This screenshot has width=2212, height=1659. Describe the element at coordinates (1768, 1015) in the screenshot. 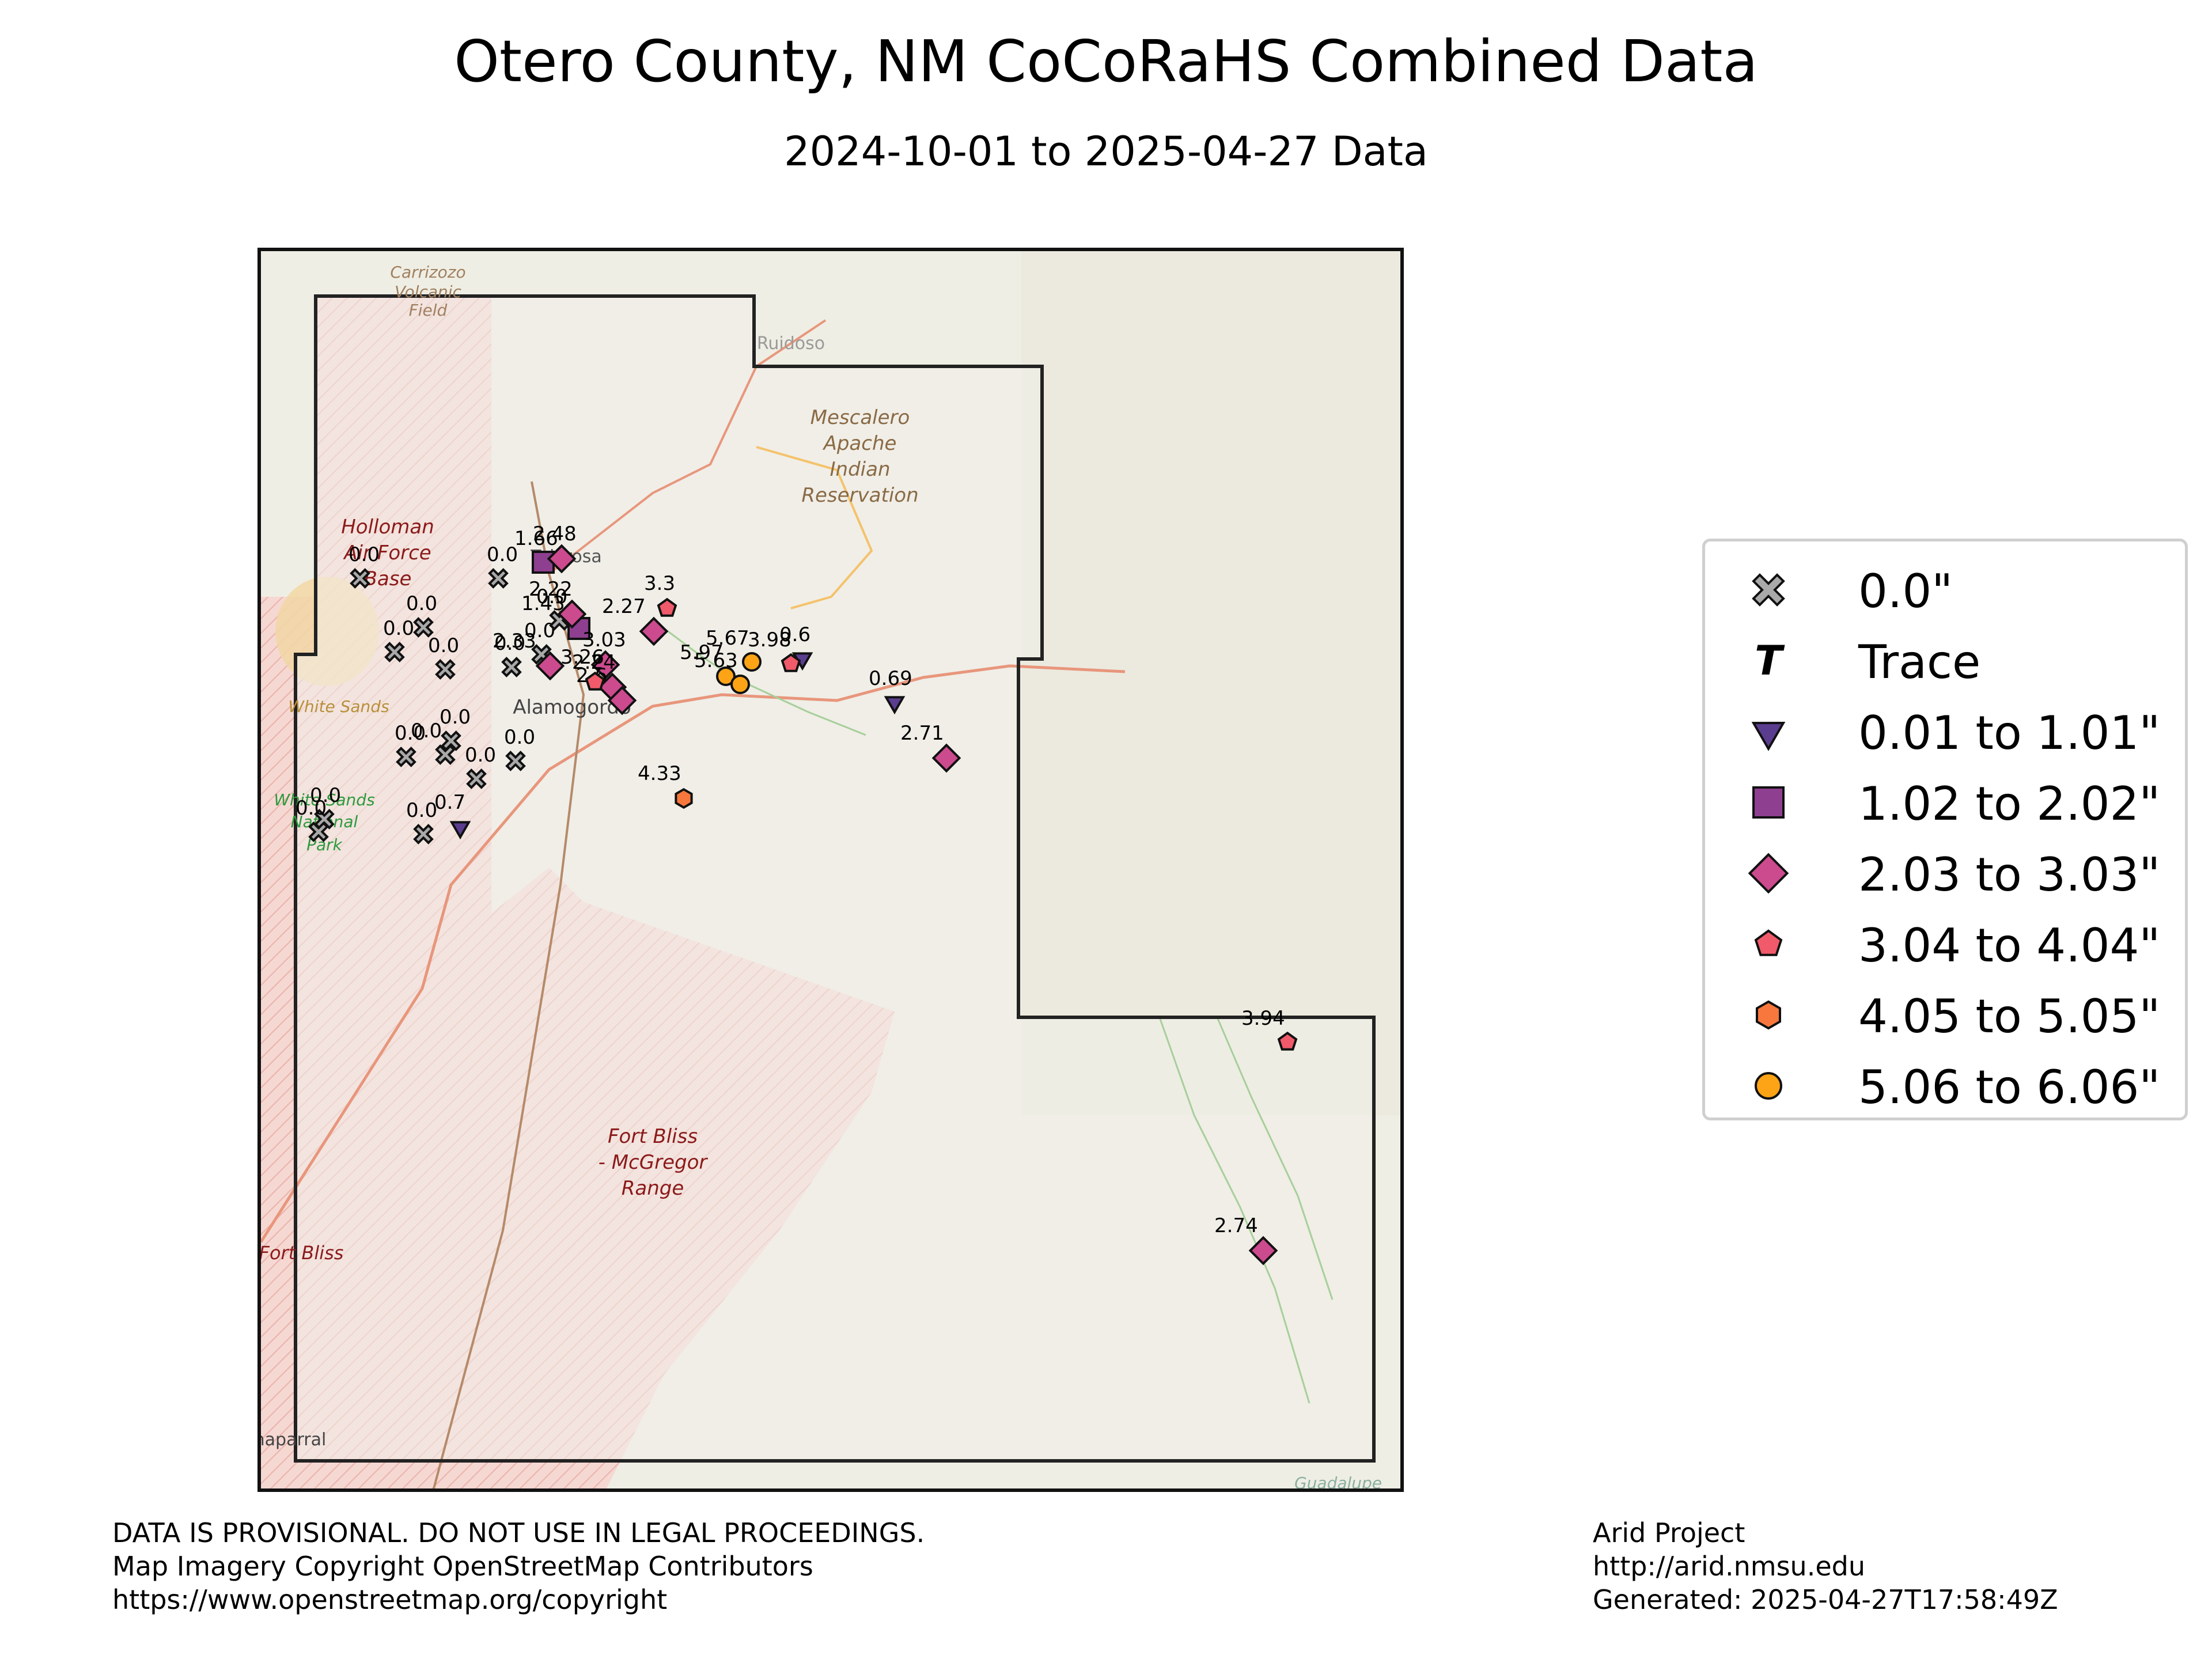

I see `hexagon-icon` at that location.